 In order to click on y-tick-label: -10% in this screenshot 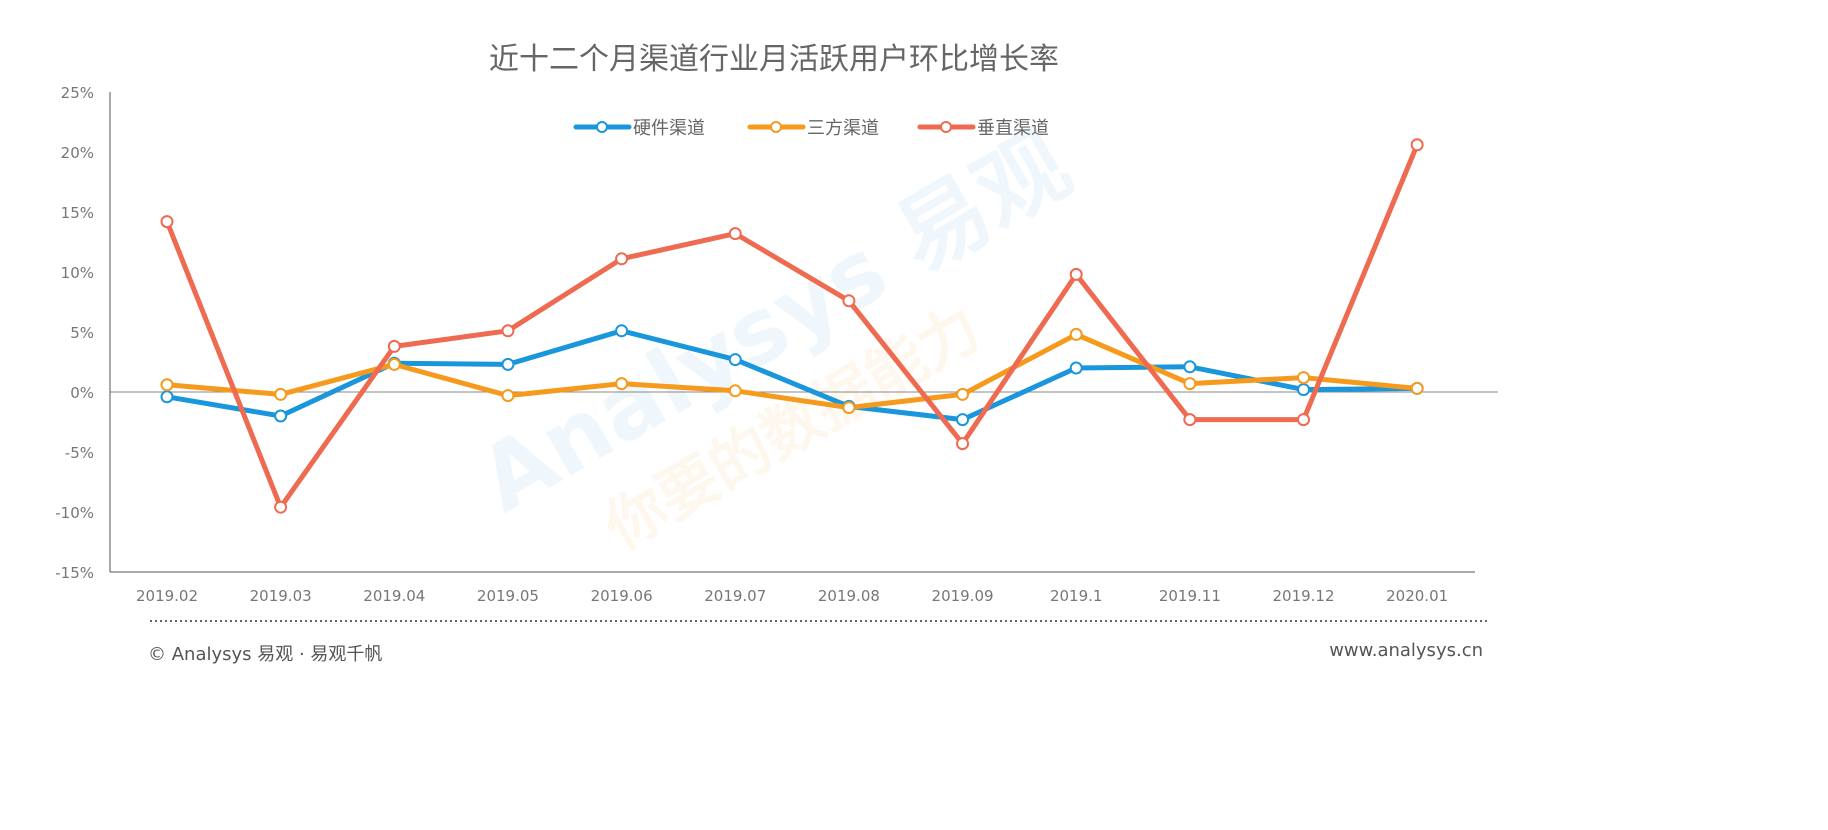, I will do `click(74, 513)`.